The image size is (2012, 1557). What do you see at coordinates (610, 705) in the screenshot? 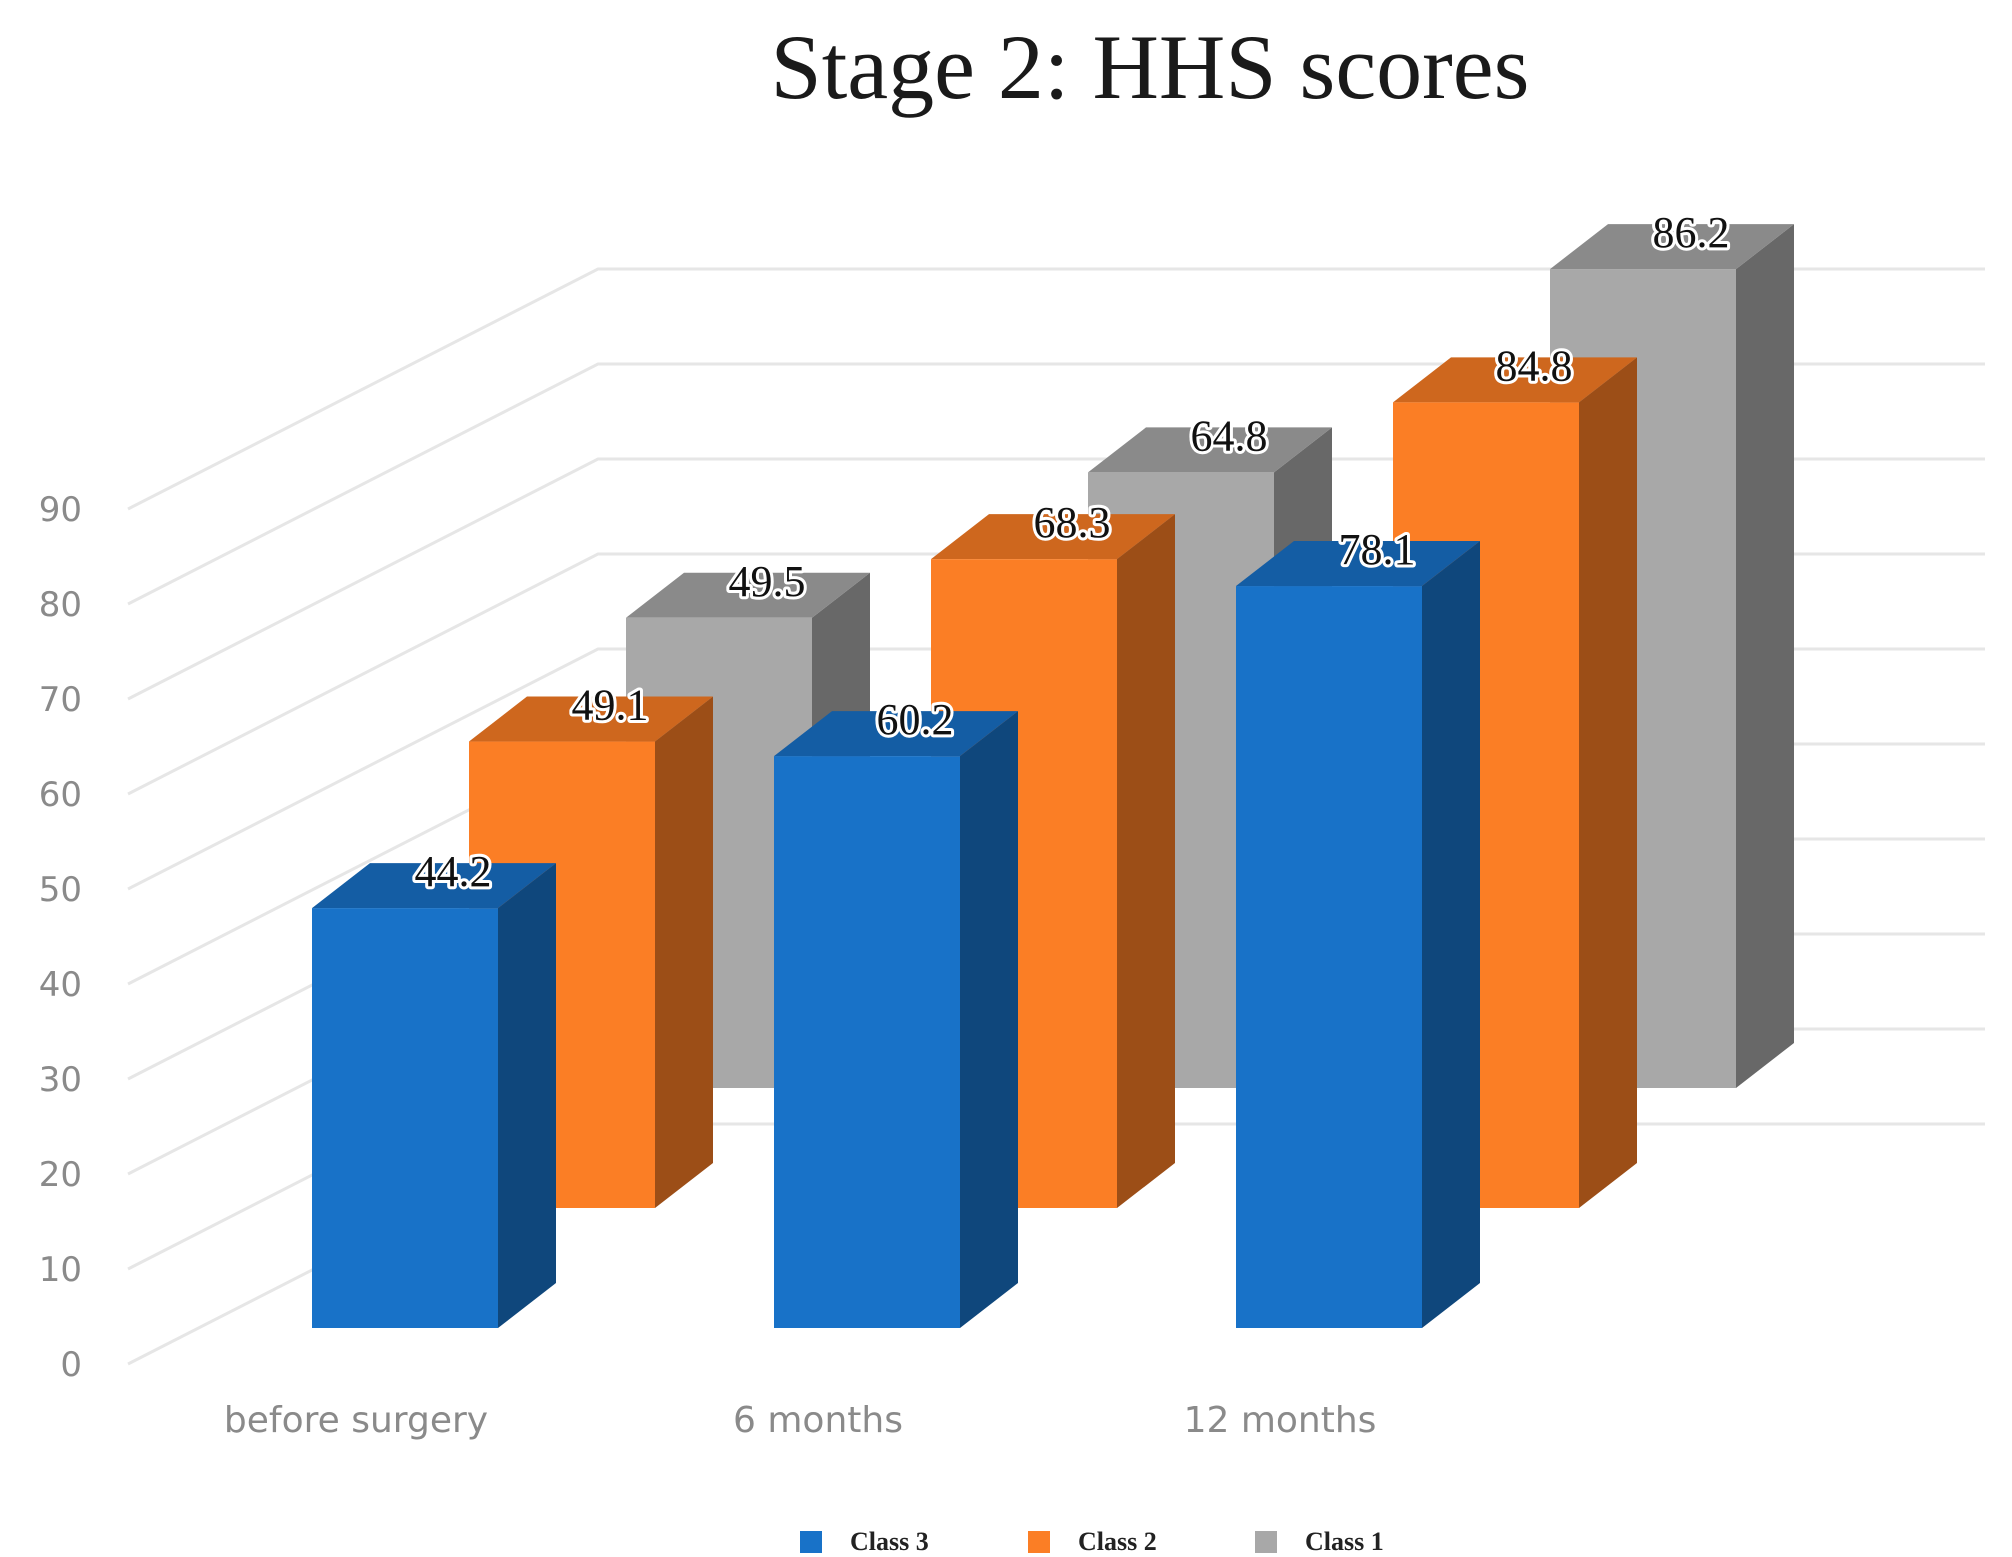
I see `data-label: 49.1` at bounding box center [610, 705].